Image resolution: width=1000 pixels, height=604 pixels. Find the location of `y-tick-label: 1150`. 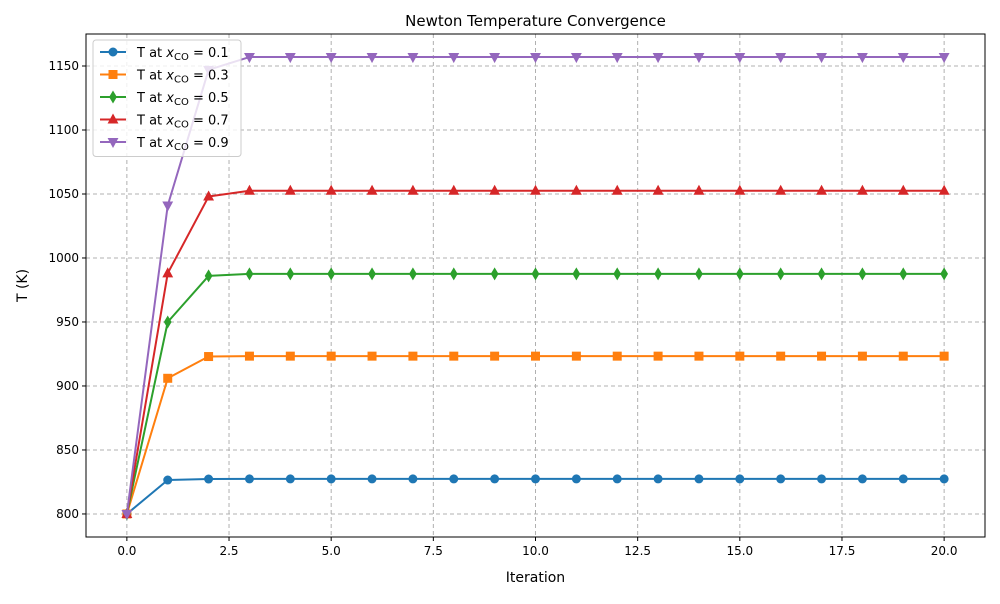

y-tick-label: 1150 is located at coordinates (63, 66).